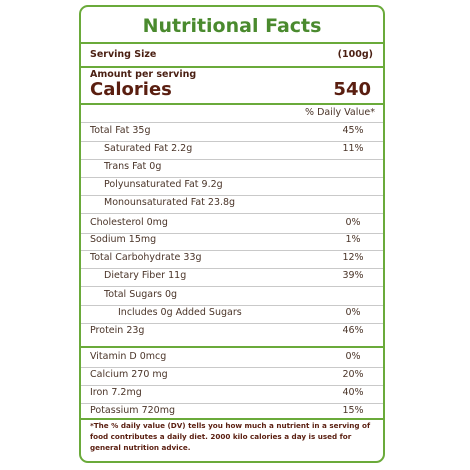  What do you see at coordinates (123, 239) in the screenshot?
I see `nutrient-label: Sodium 15mg` at bounding box center [123, 239].